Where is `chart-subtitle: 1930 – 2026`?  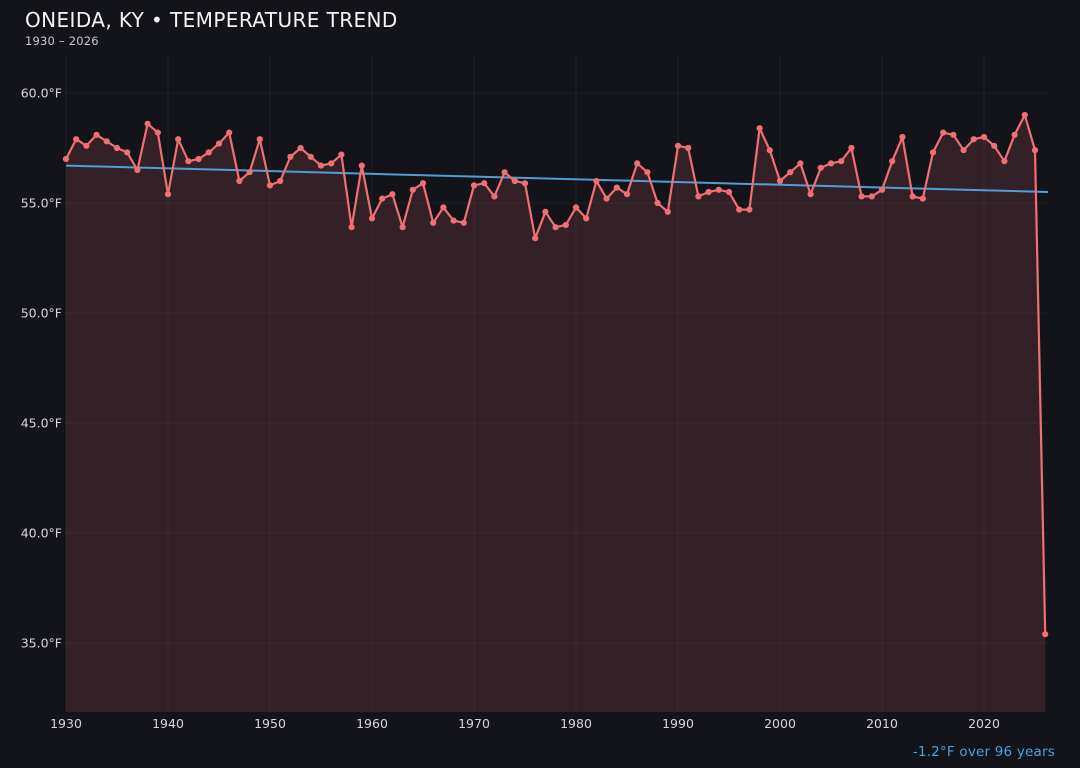 chart-subtitle: 1930 – 2026 is located at coordinates (62, 41).